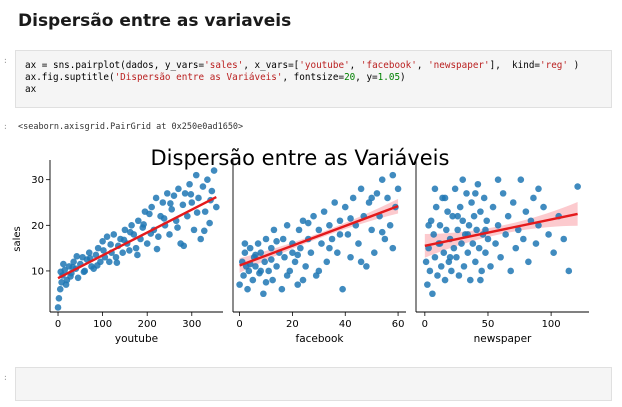  What do you see at coordinates (319, 236) in the screenshot?
I see `regression-line` at bounding box center [319, 236].